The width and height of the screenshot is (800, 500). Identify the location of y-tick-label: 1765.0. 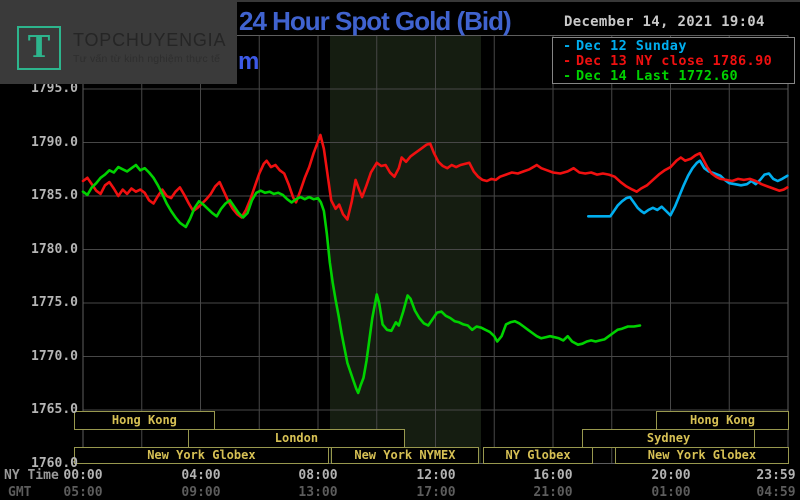
(54, 409).